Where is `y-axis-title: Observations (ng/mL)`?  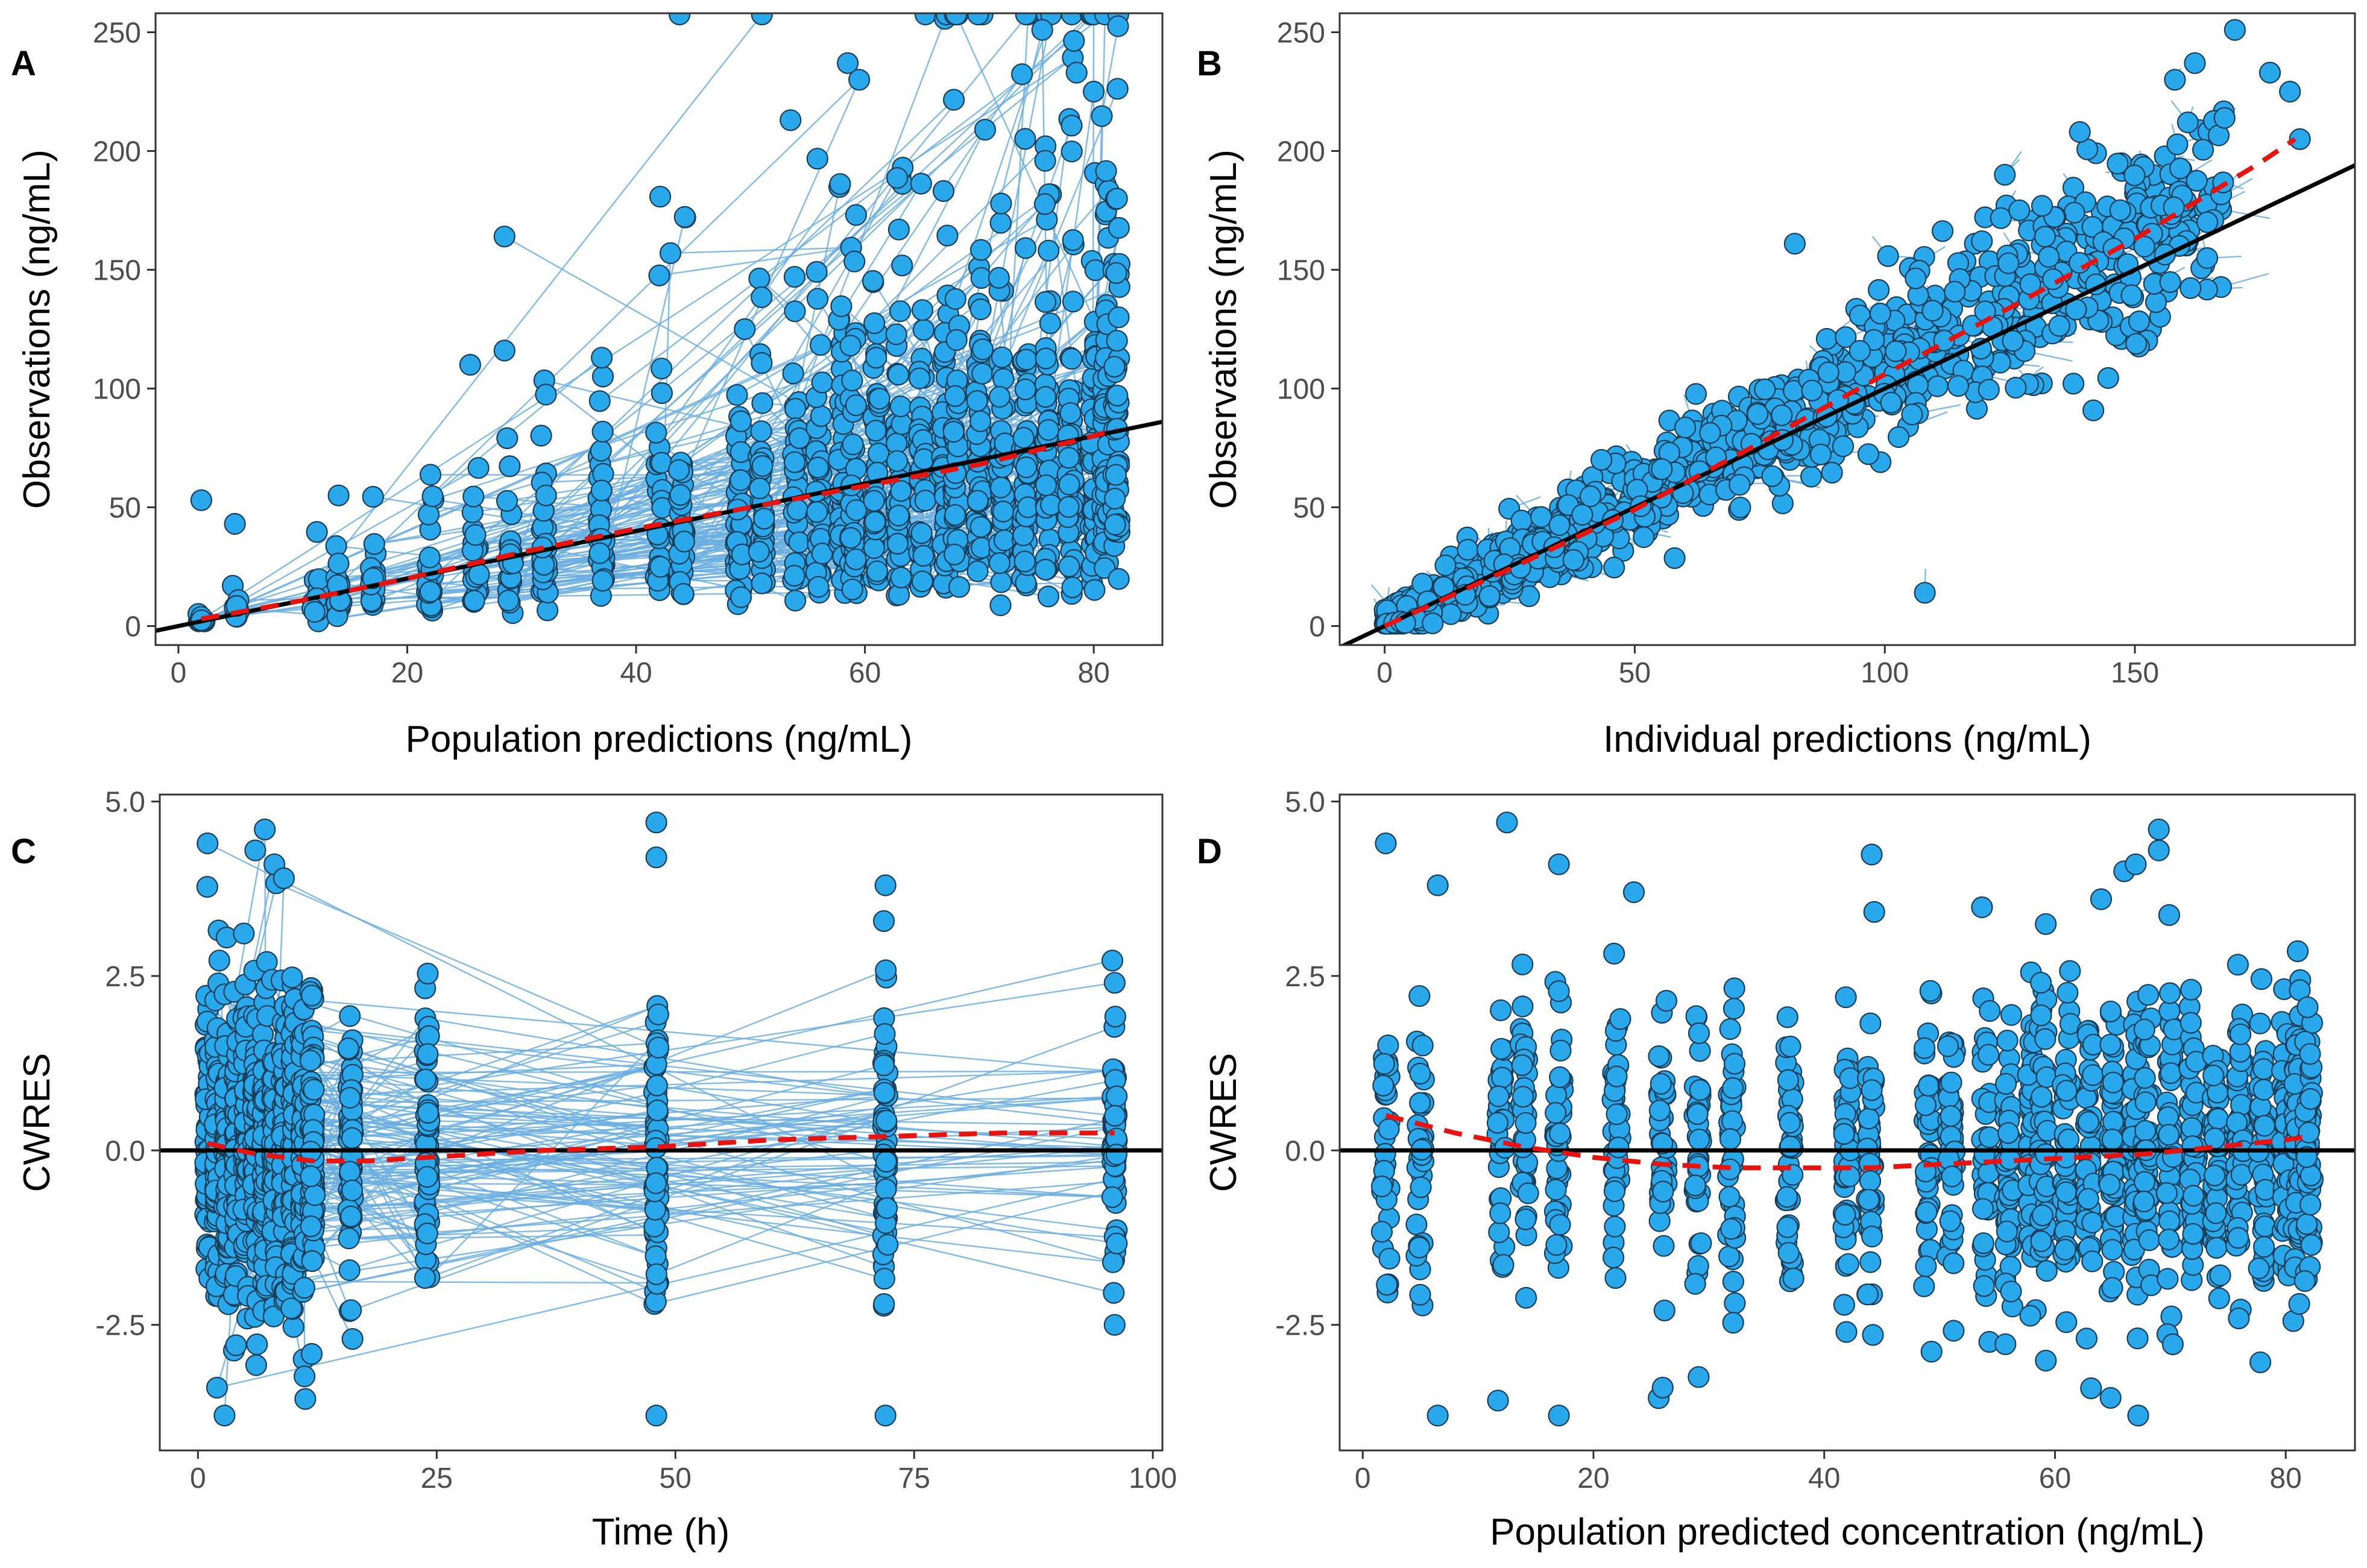 y-axis-title: Observations (ng/mL) is located at coordinates (37, 330).